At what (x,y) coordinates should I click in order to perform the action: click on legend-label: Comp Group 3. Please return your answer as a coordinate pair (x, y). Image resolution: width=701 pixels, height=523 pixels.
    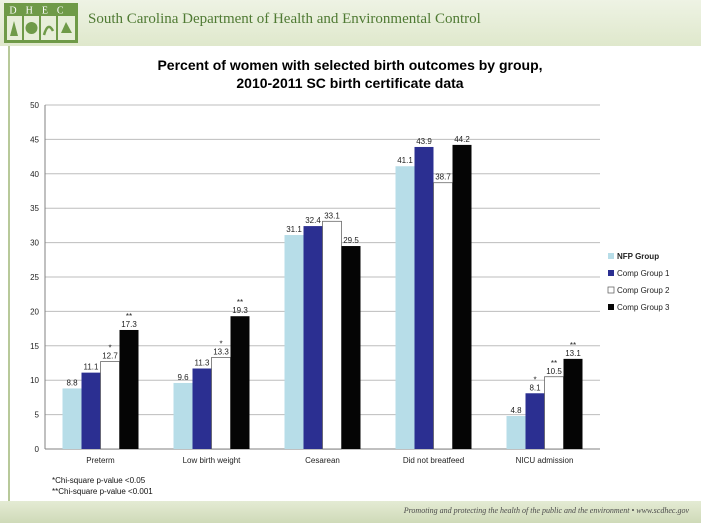
    Looking at the image, I should click on (643, 307).